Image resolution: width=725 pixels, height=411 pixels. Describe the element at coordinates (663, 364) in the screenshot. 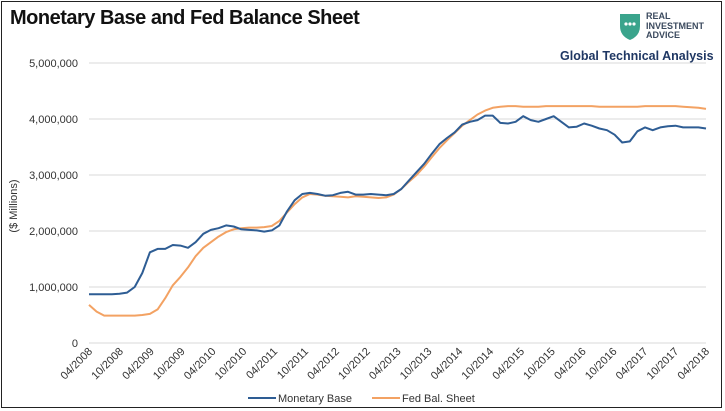

I see `x-tick-label: 10/2017` at that location.